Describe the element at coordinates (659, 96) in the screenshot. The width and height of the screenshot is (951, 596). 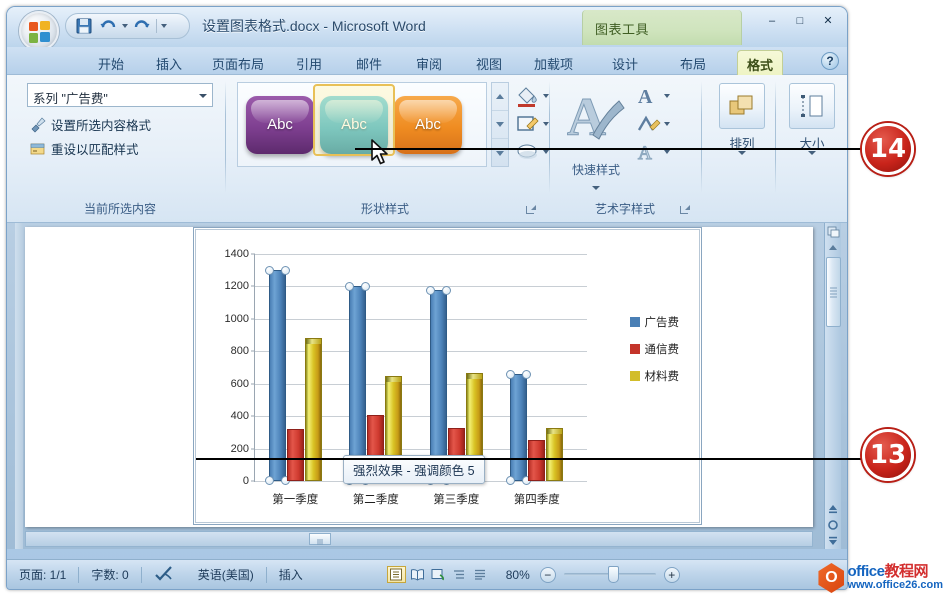
I see `text-fill-button: A` at that location.